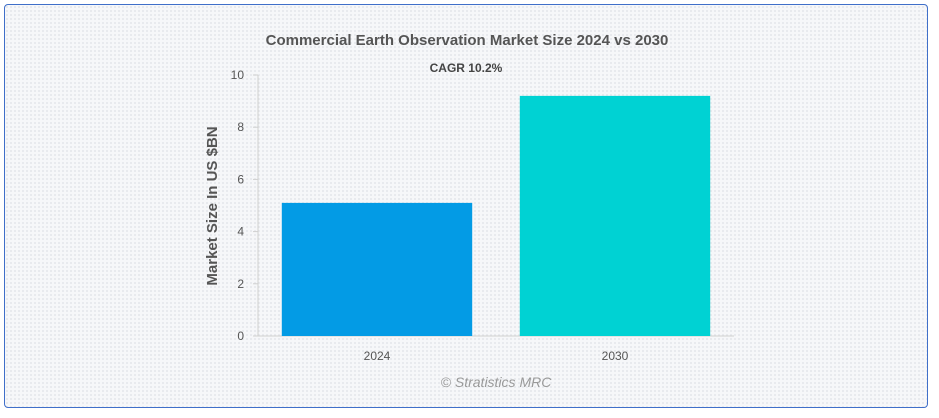  I want to click on credit-watermark: © Stratistics MRC, so click(497, 382).